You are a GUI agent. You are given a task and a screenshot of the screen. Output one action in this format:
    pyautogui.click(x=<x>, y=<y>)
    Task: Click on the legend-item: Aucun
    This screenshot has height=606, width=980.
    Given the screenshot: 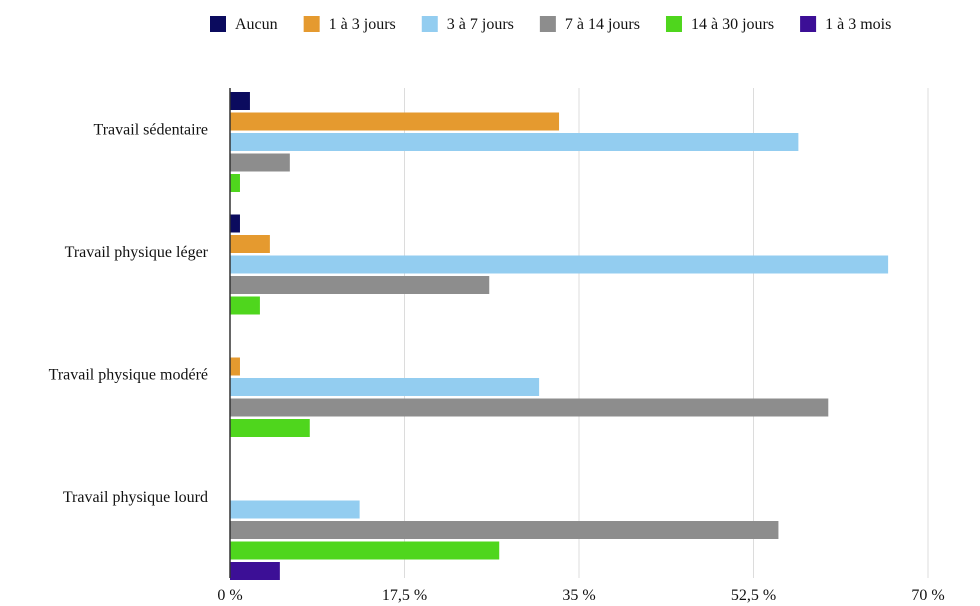 What is the action you would take?
    pyautogui.click(x=244, y=24)
    